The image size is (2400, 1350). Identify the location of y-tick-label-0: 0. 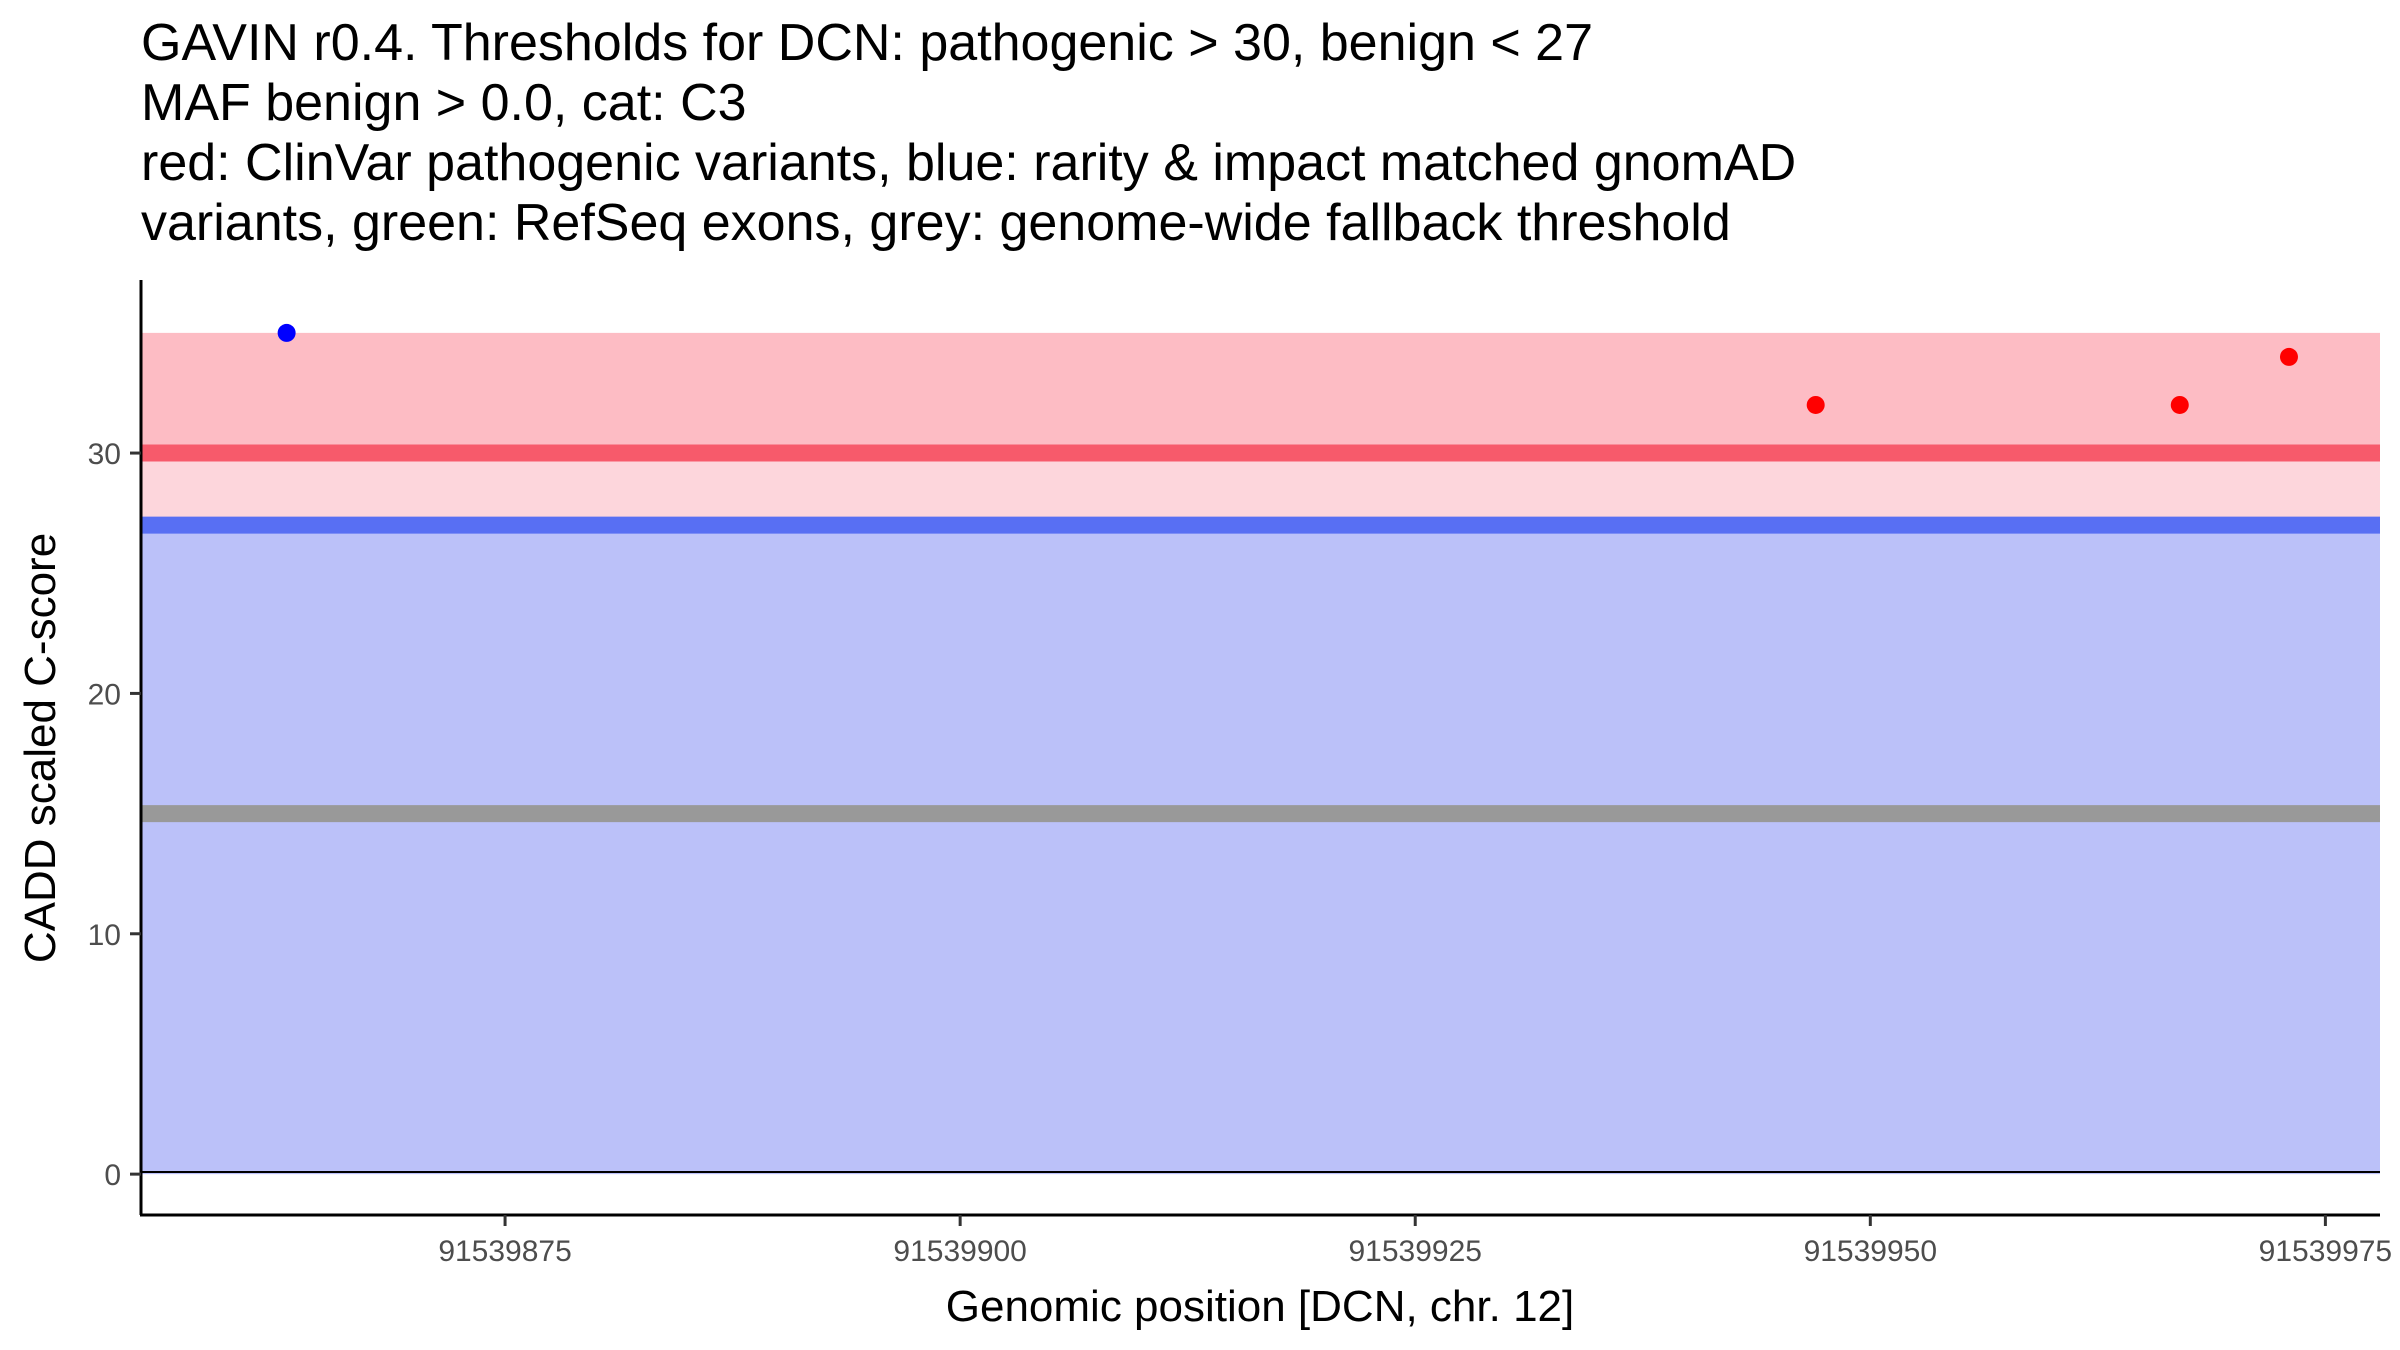
(112, 1175).